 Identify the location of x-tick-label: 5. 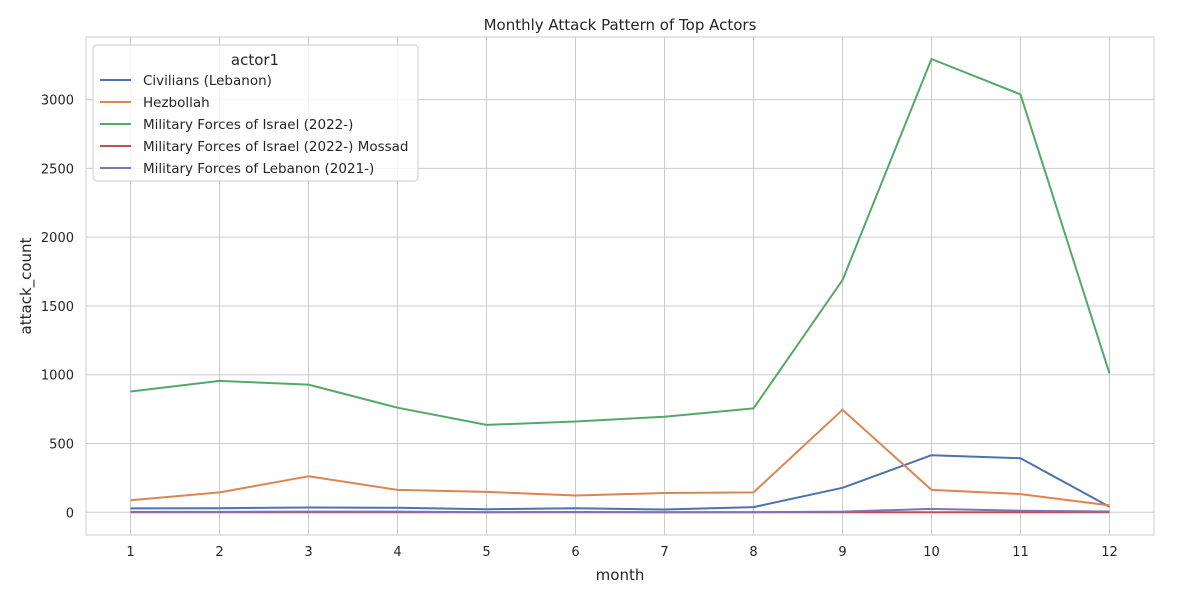
(486, 552).